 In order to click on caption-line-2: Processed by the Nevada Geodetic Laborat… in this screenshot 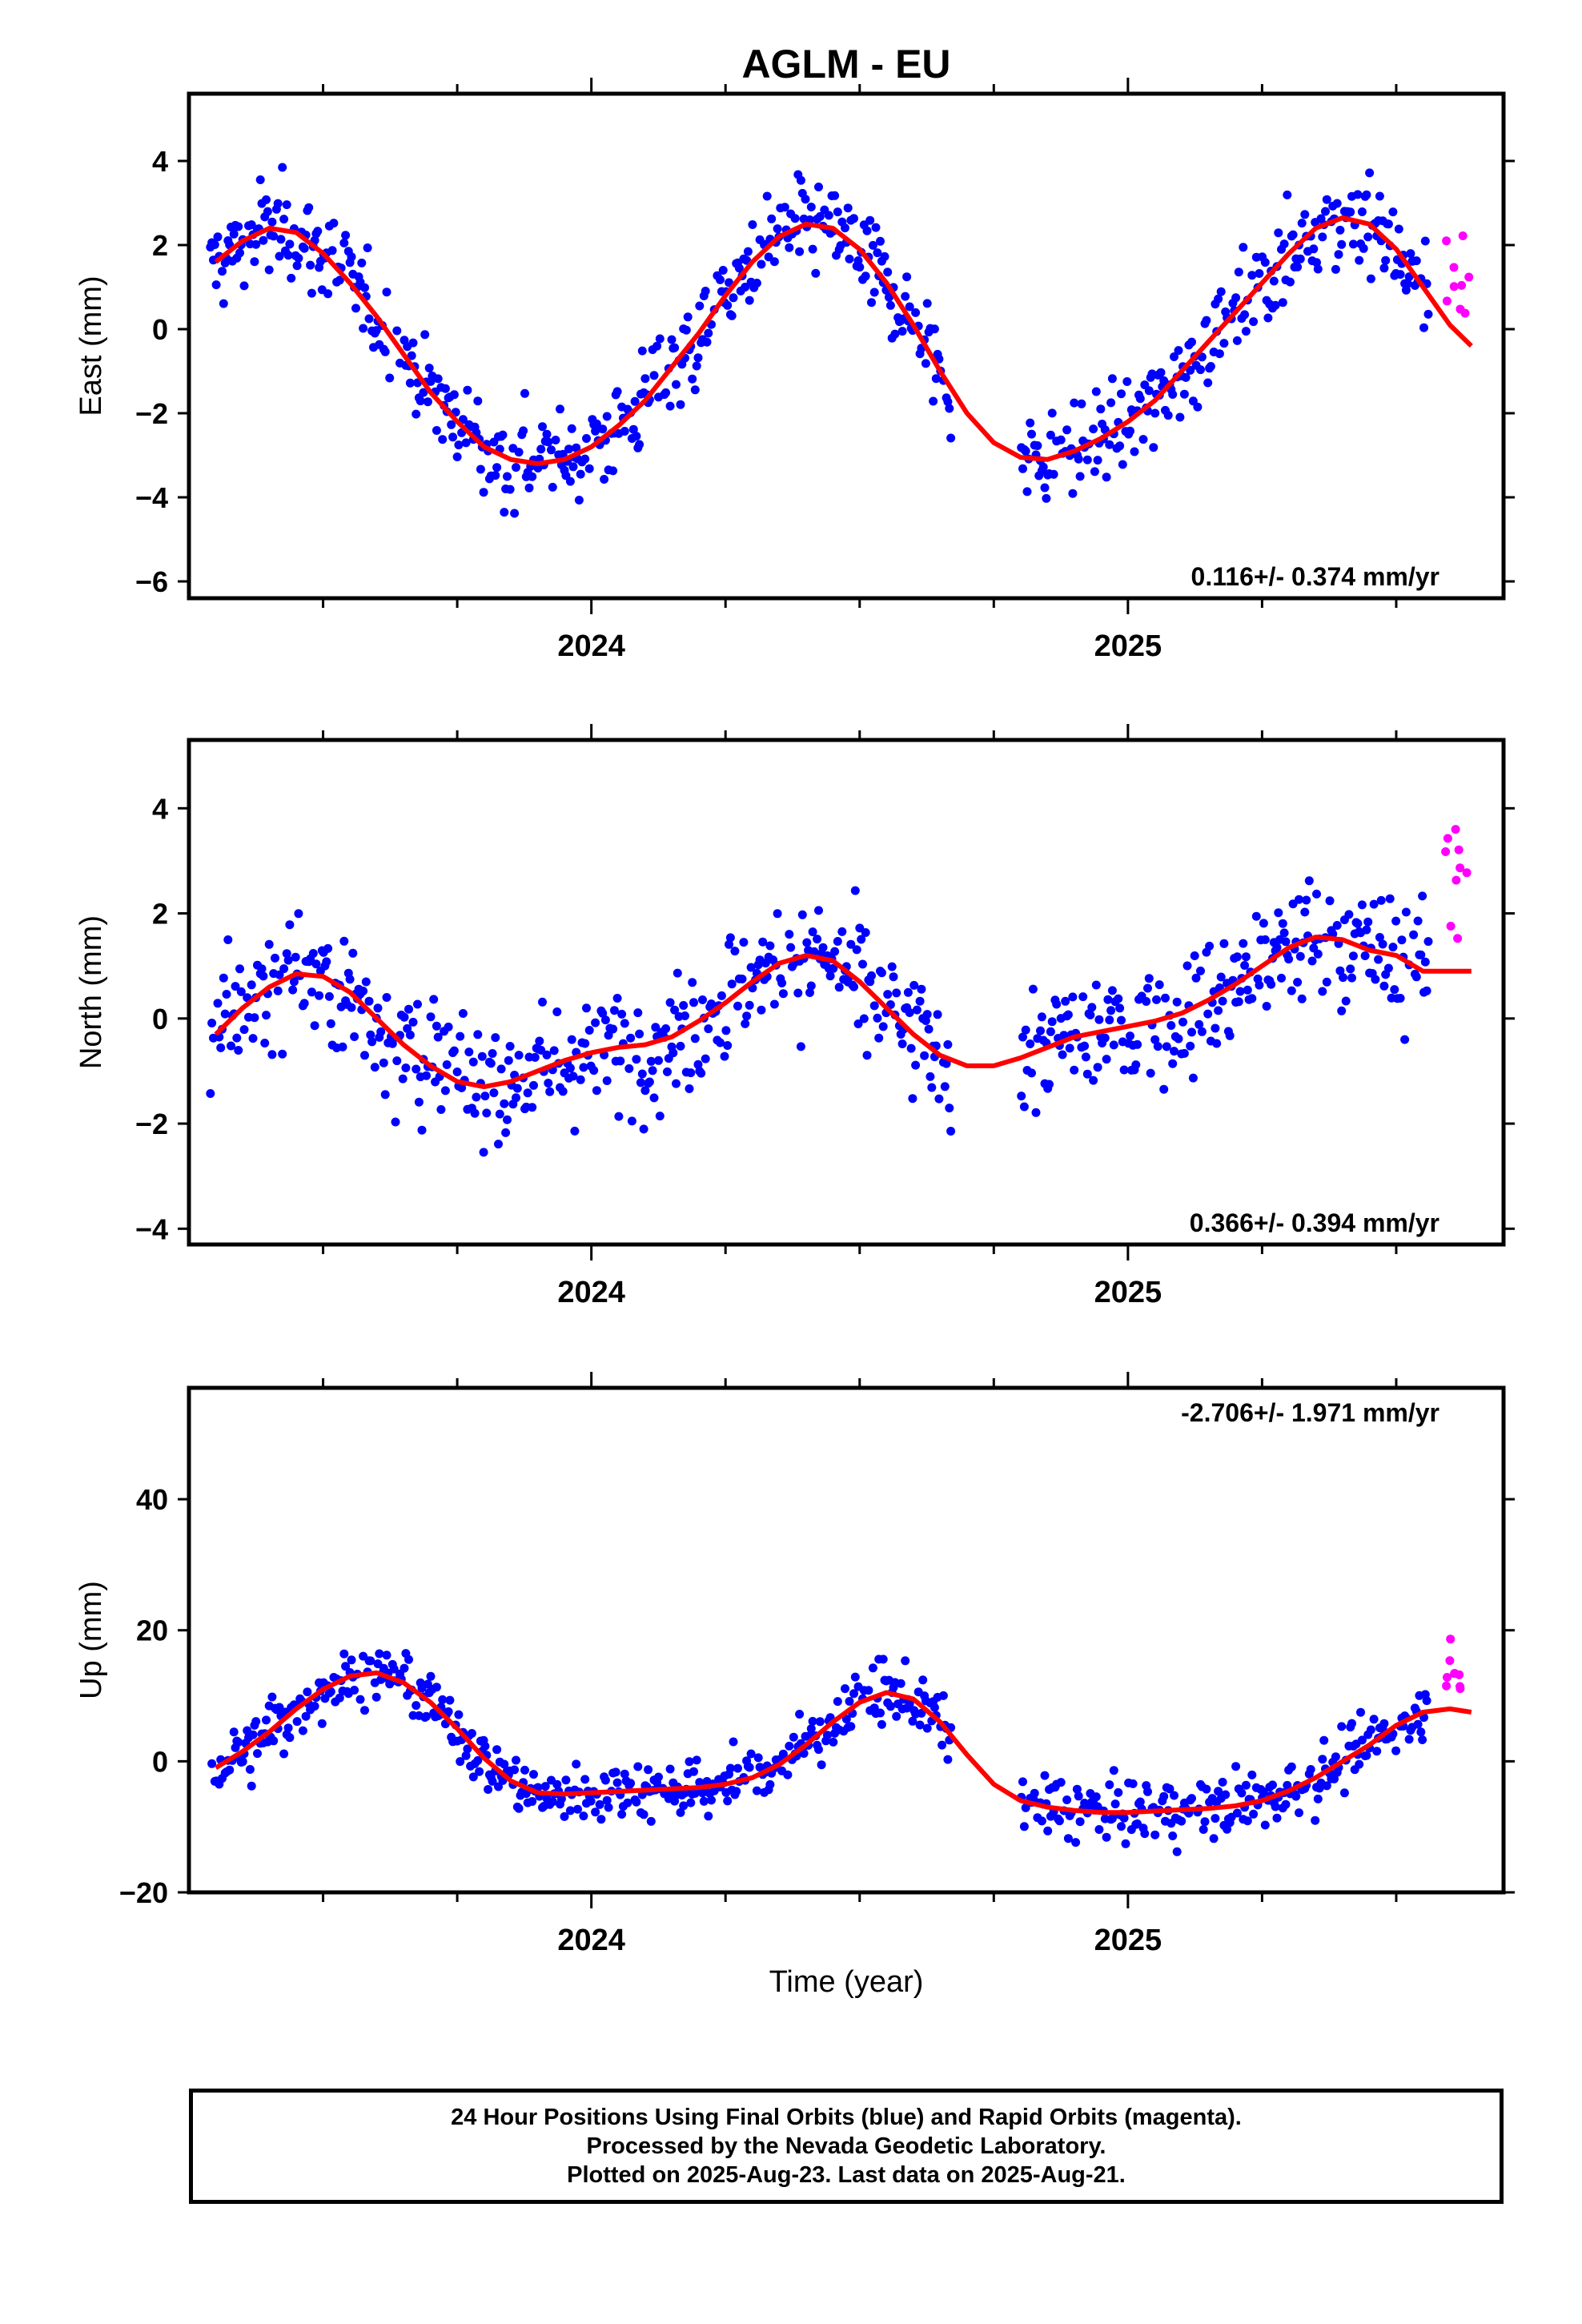, I will do `click(846, 2146)`.